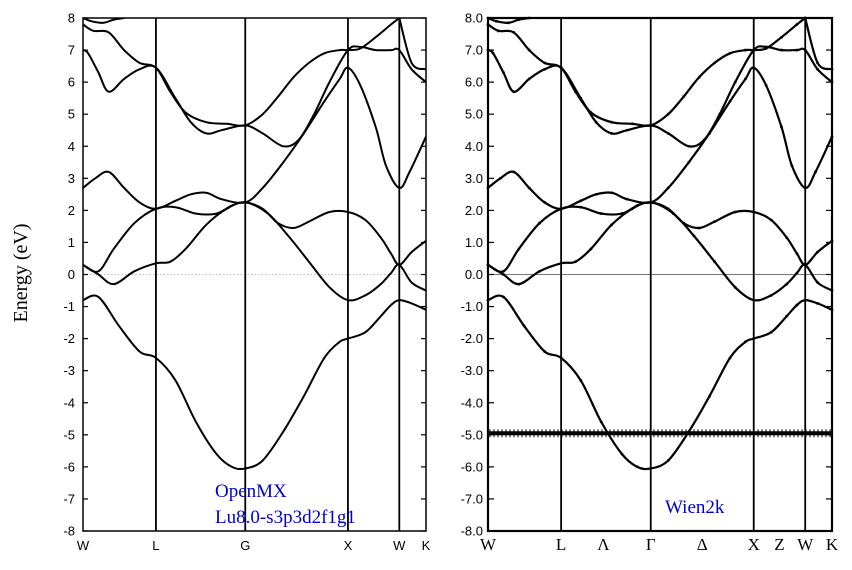 This screenshot has width=852, height=570. What do you see at coordinates (472, 370) in the screenshot?
I see `y-tick-label: -3.0` at bounding box center [472, 370].